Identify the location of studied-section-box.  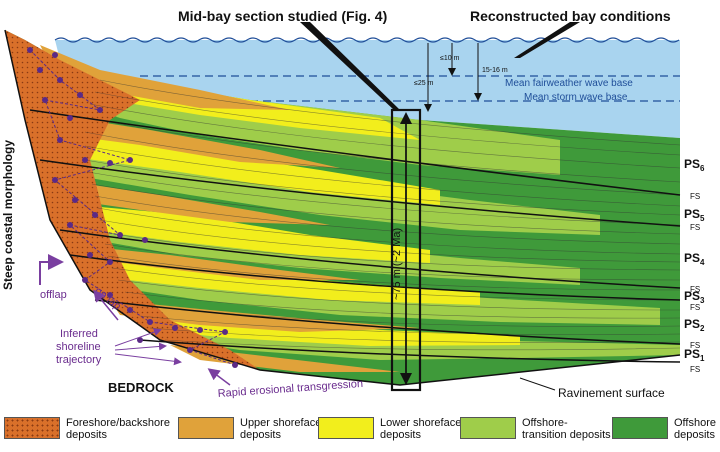
(406, 250).